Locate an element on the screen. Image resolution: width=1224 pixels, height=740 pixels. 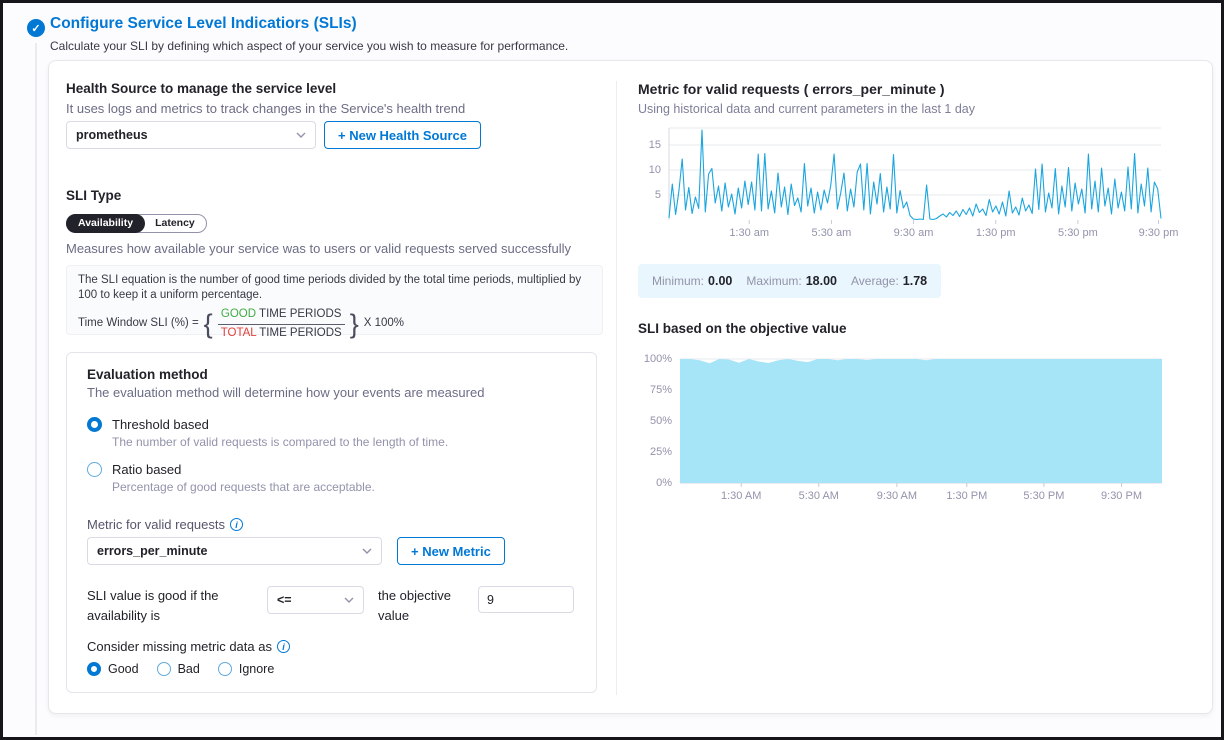
metric-stats: Minimum: 0.00 Maximum: 18.00 Average: 1.78 is located at coordinates (790, 281).